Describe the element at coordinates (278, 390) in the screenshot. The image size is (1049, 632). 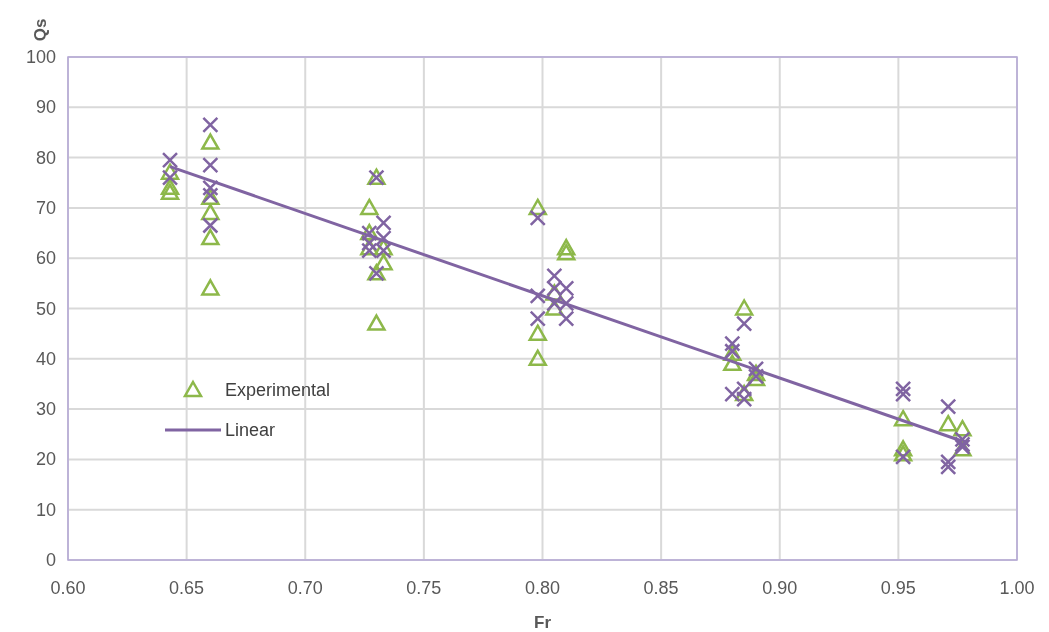
I see `legend-label: Experimental` at that location.